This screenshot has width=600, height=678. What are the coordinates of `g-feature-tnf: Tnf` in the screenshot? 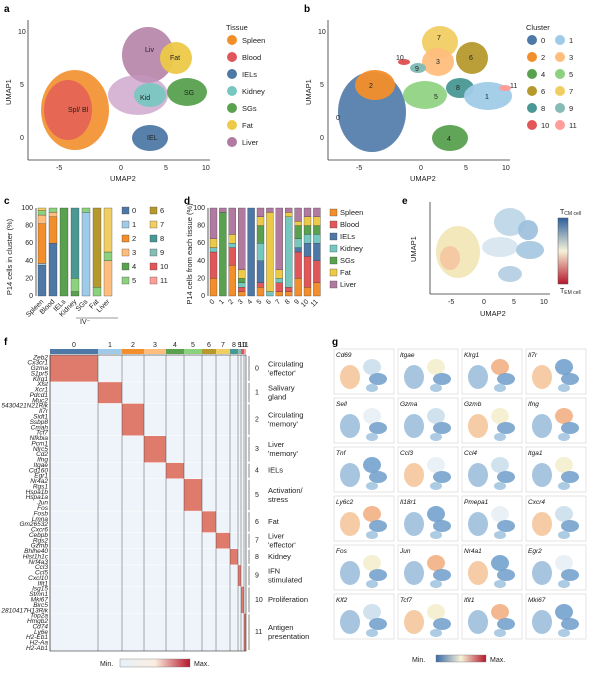 It's located at (364, 469).